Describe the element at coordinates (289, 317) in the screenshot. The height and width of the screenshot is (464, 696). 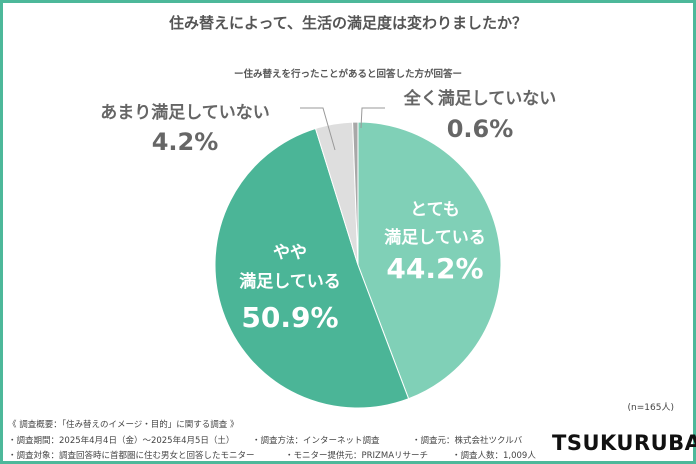
I see `slice-value-1: 50.9%` at that location.